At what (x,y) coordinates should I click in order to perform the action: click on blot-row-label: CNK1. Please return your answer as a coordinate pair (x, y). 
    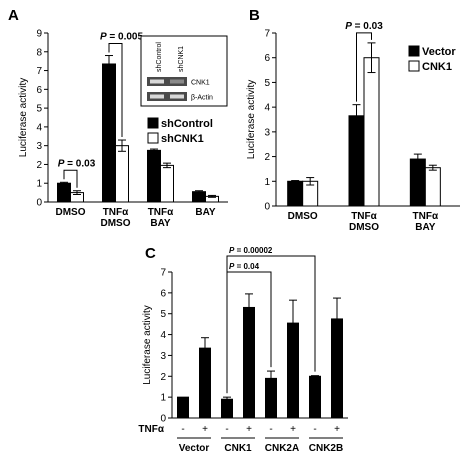
    Looking at the image, I should click on (200, 83).